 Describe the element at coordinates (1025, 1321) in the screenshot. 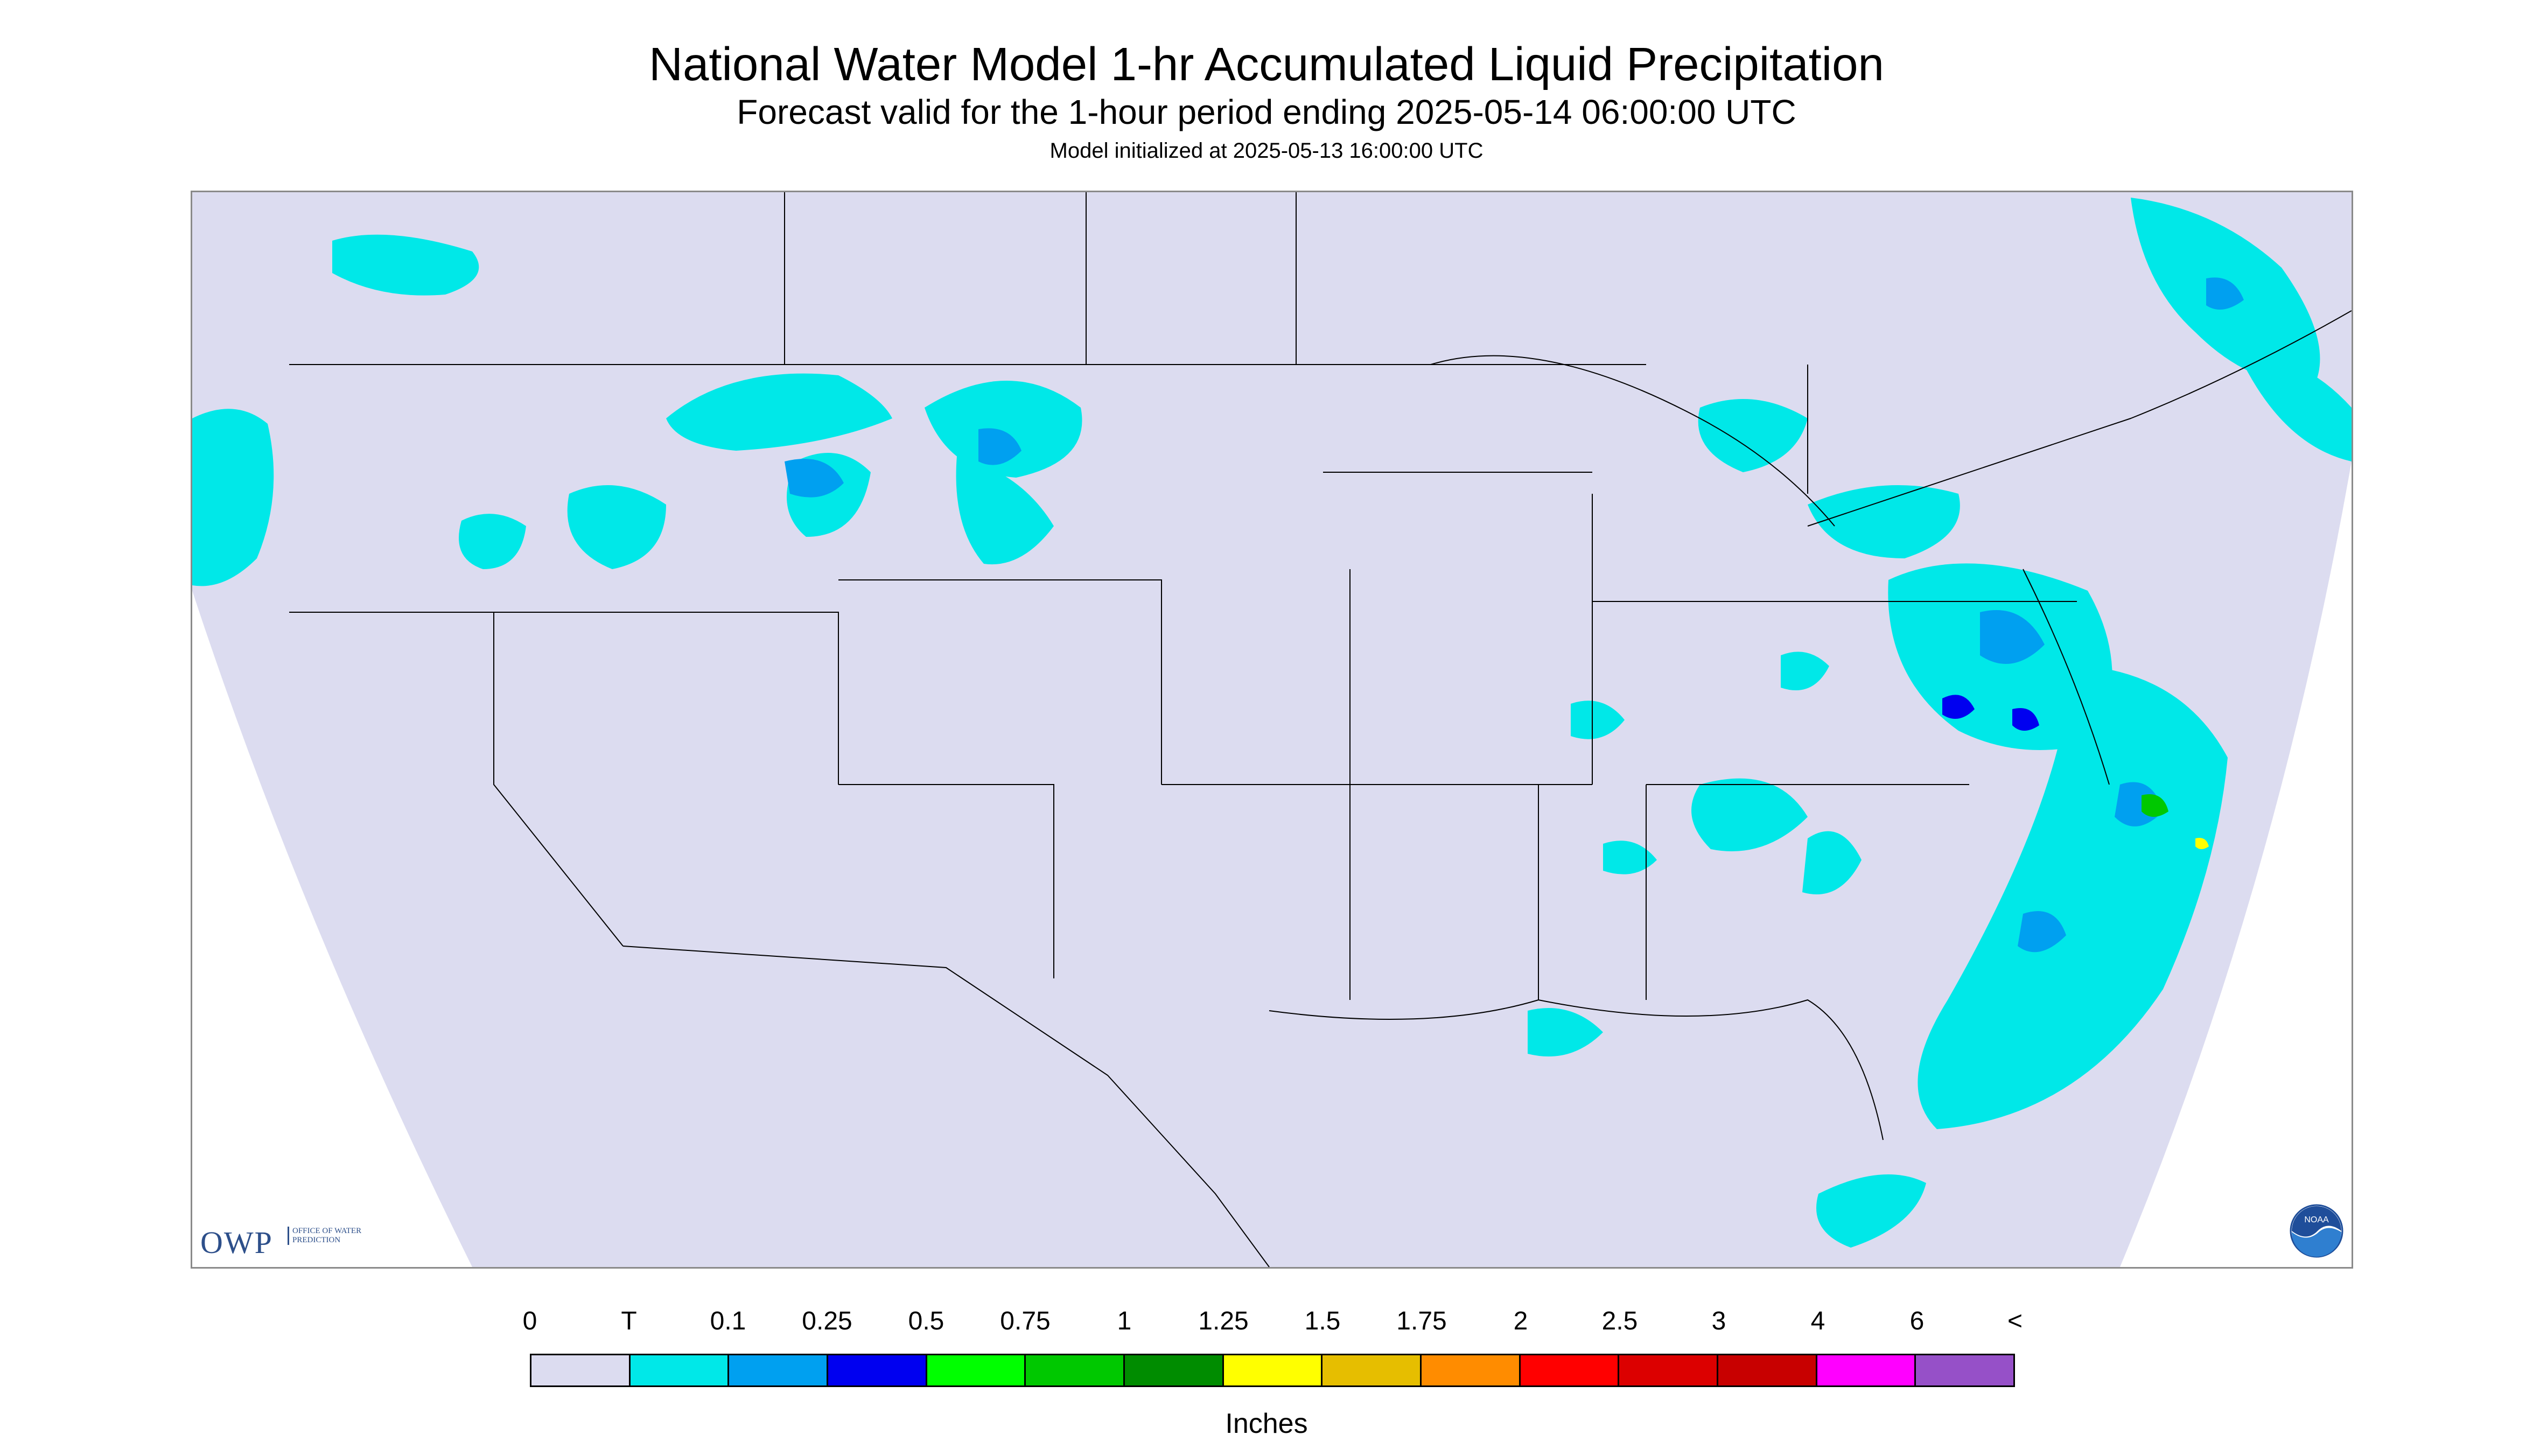

I see `legend-tick-label: 0.75` at that location.